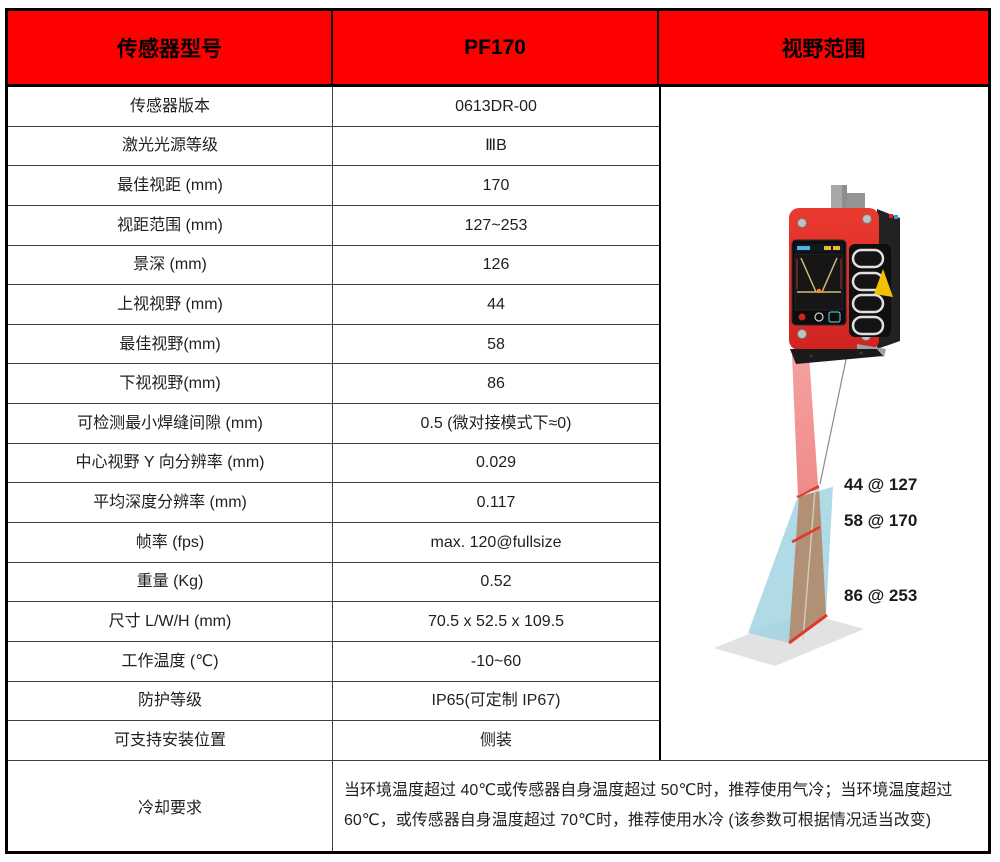 The image size is (1000, 862). I want to click on laser-fan, so click(805, 425).